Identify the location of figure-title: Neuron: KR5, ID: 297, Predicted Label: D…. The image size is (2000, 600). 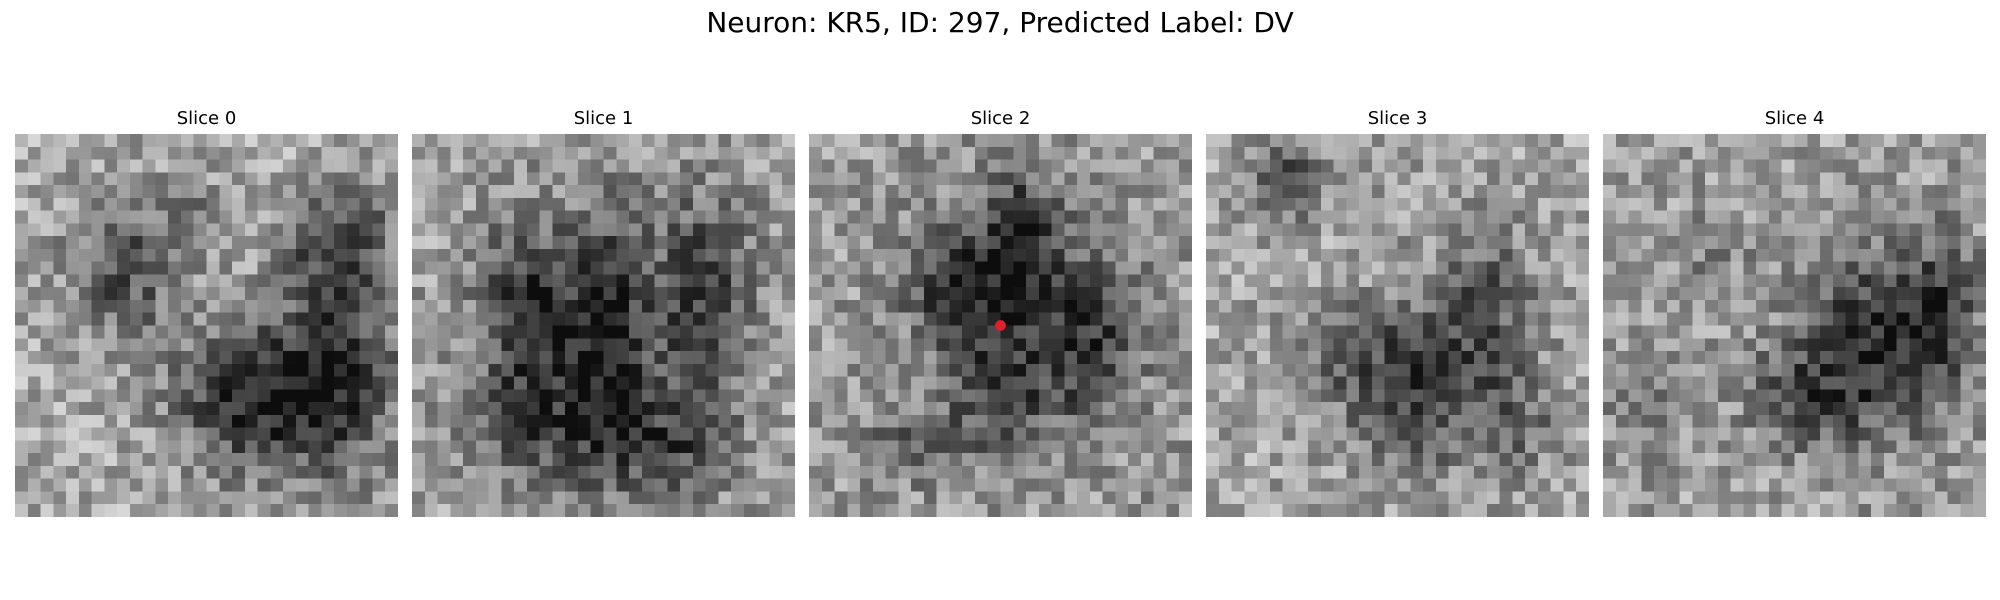
(1000, 22).